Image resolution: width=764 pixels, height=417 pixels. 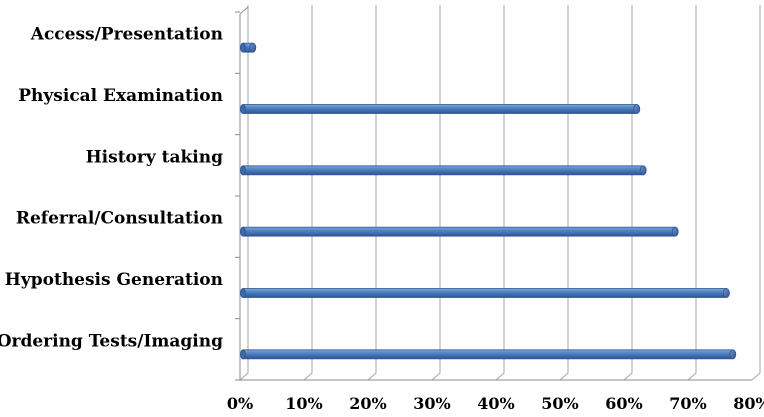 I want to click on x-tick-labels: 0% 10% 20% 30% 40% 50% 60% 70% 80%, so click(x=495, y=403).